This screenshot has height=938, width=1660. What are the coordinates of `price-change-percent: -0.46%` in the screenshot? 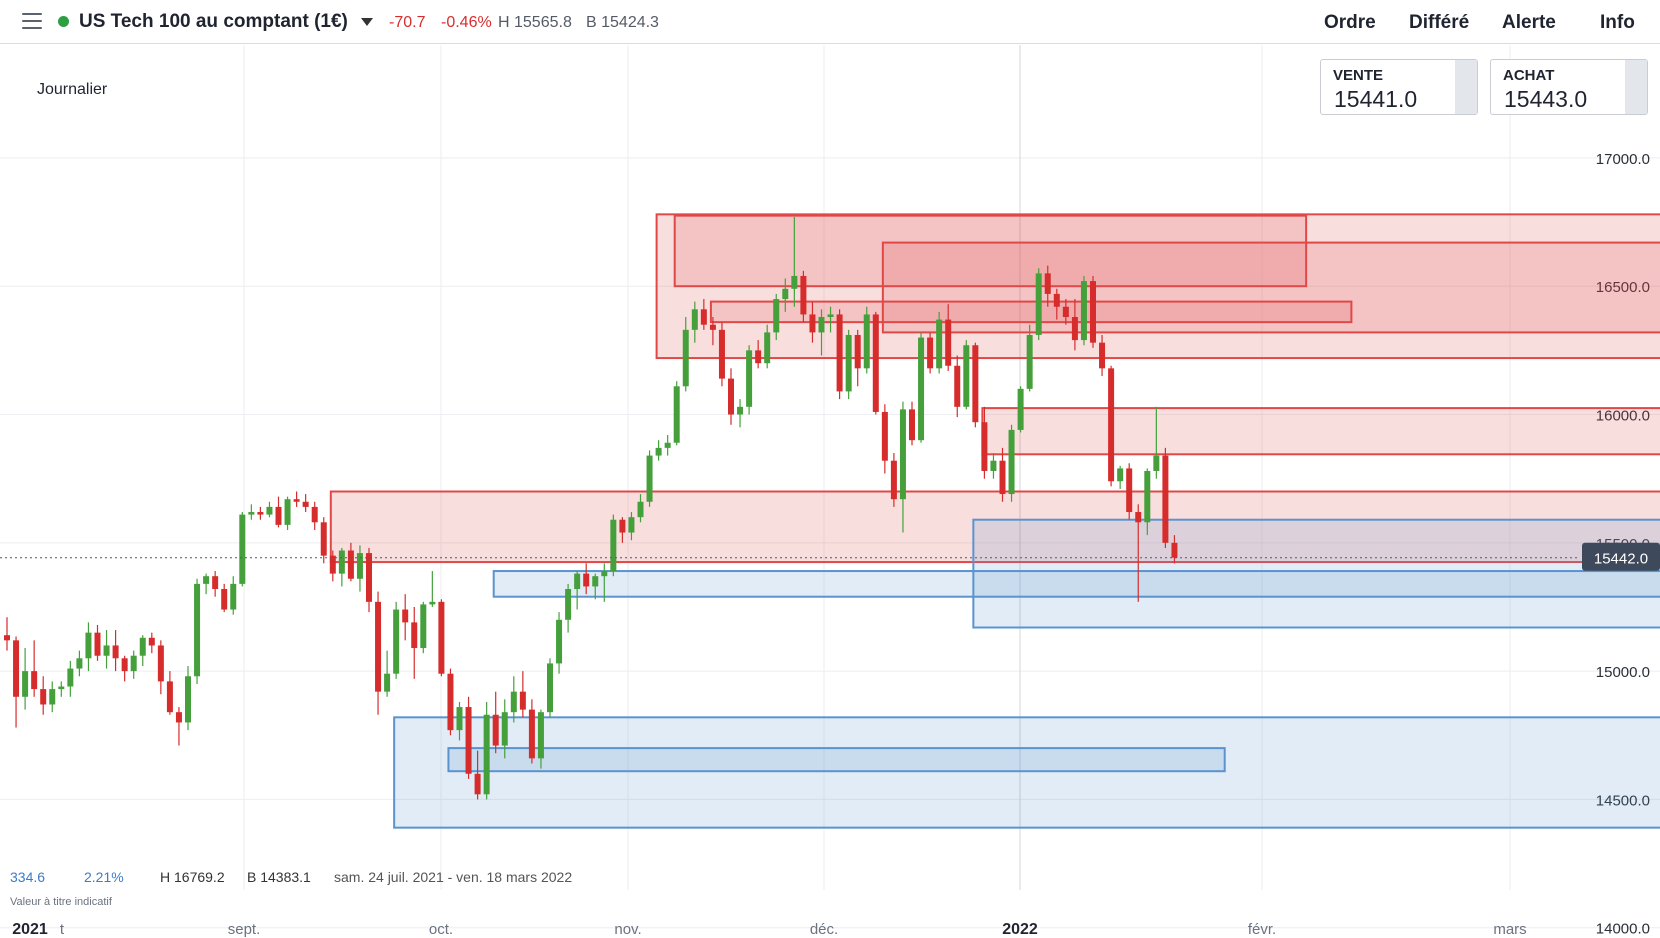 It's located at (466, 22).